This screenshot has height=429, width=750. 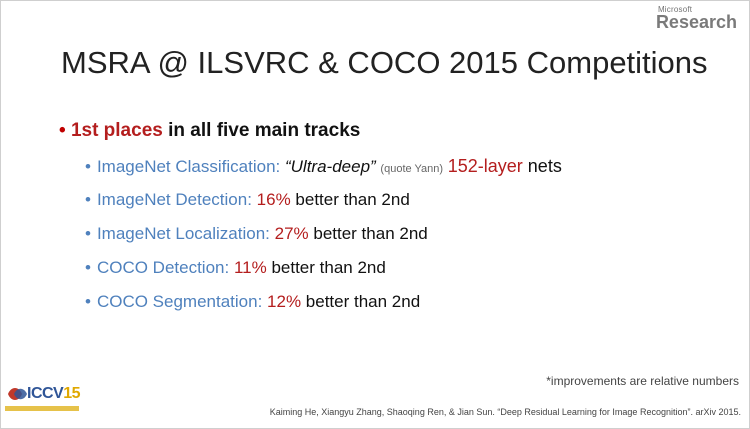 What do you see at coordinates (642, 381) in the screenshot?
I see `footnote: *improvements are relative numbers` at bounding box center [642, 381].